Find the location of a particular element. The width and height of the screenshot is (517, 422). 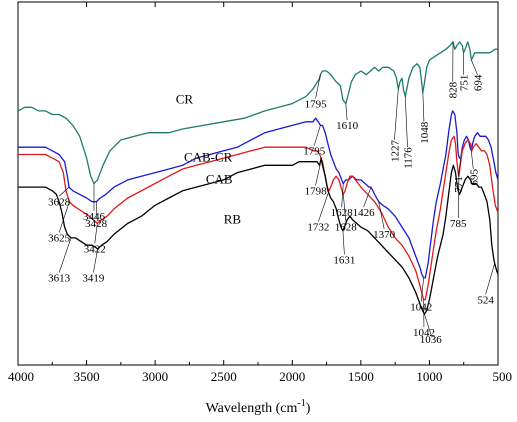

series-label-cab: CAB is located at coordinates (219, 179).